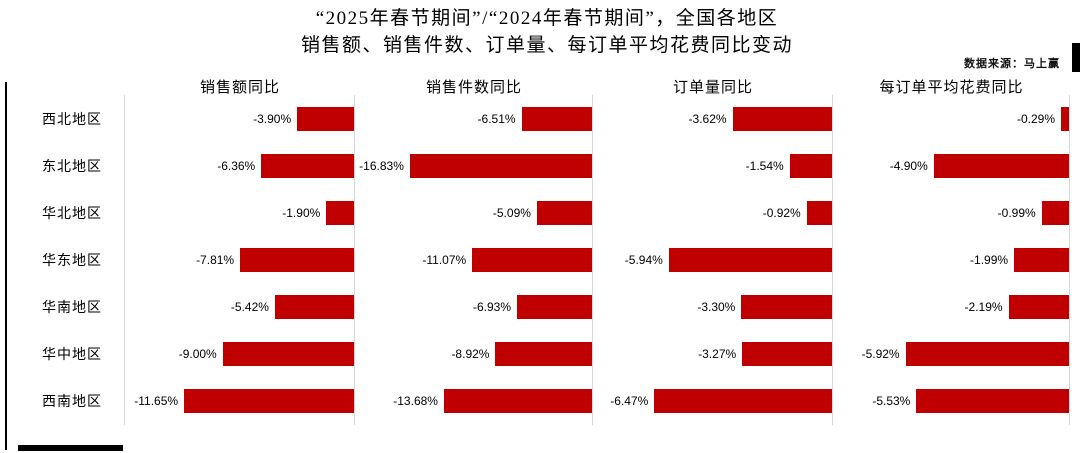 The width and height of the screenshot is (1080, 453). I want to click on panel-cell: -6.93%, so click(474, 307).